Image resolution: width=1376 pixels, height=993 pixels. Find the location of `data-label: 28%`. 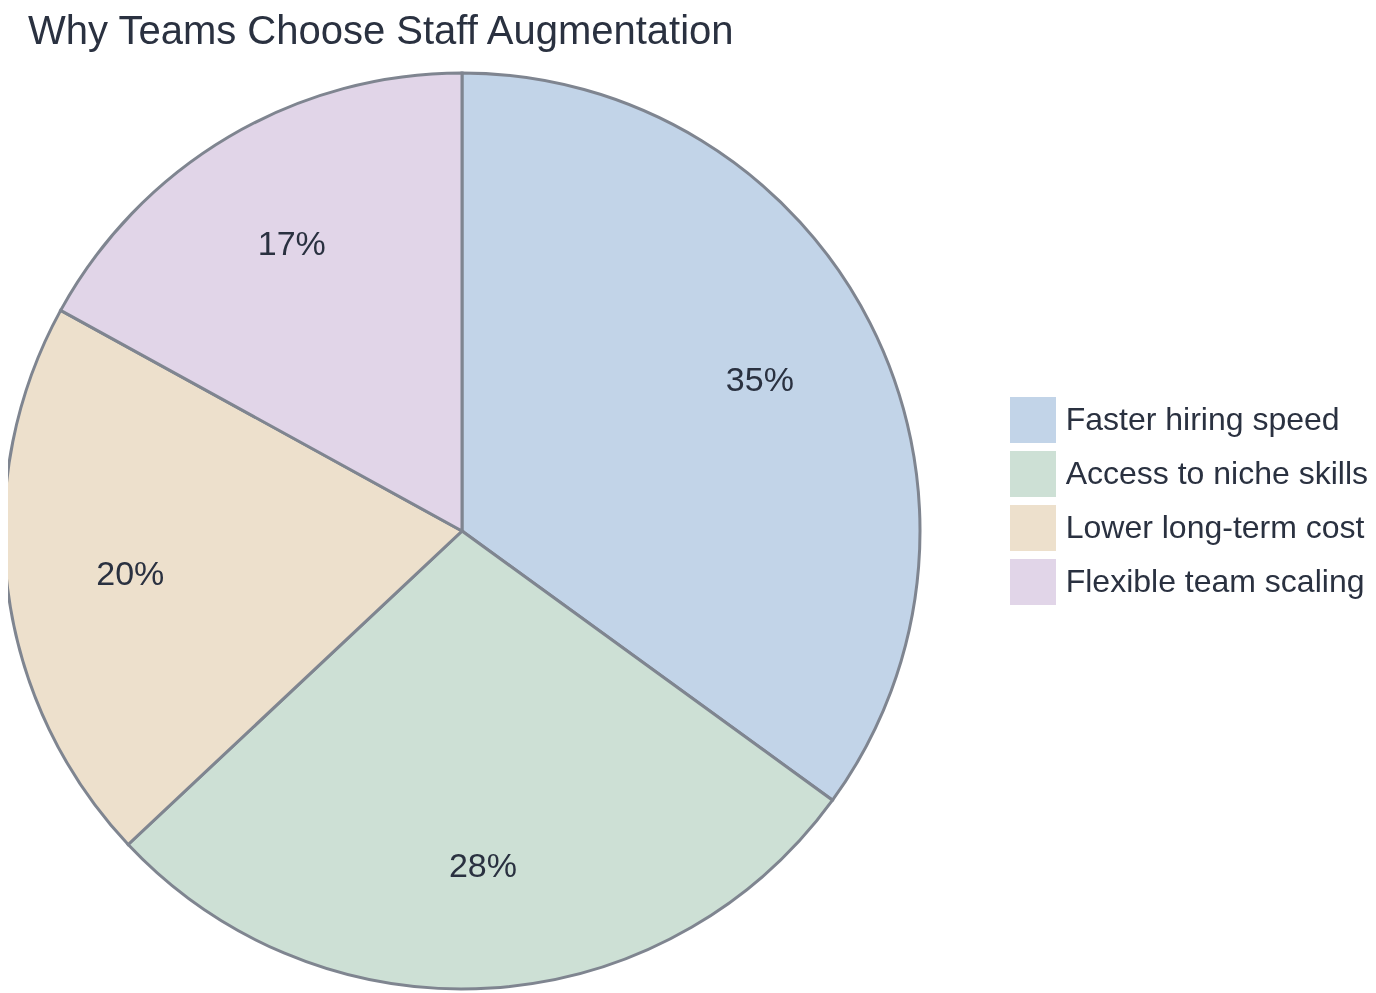

data-label: 28% is located at coordinates (483, 864).